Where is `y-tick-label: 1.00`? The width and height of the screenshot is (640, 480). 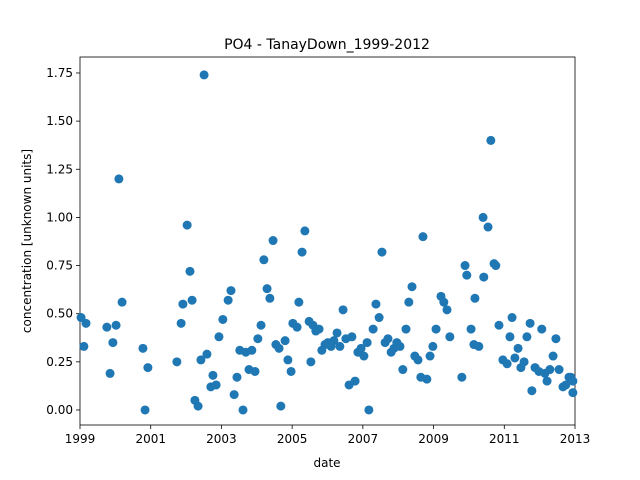 y-tick-label: 1.00 is located at coordinates (59, 217).